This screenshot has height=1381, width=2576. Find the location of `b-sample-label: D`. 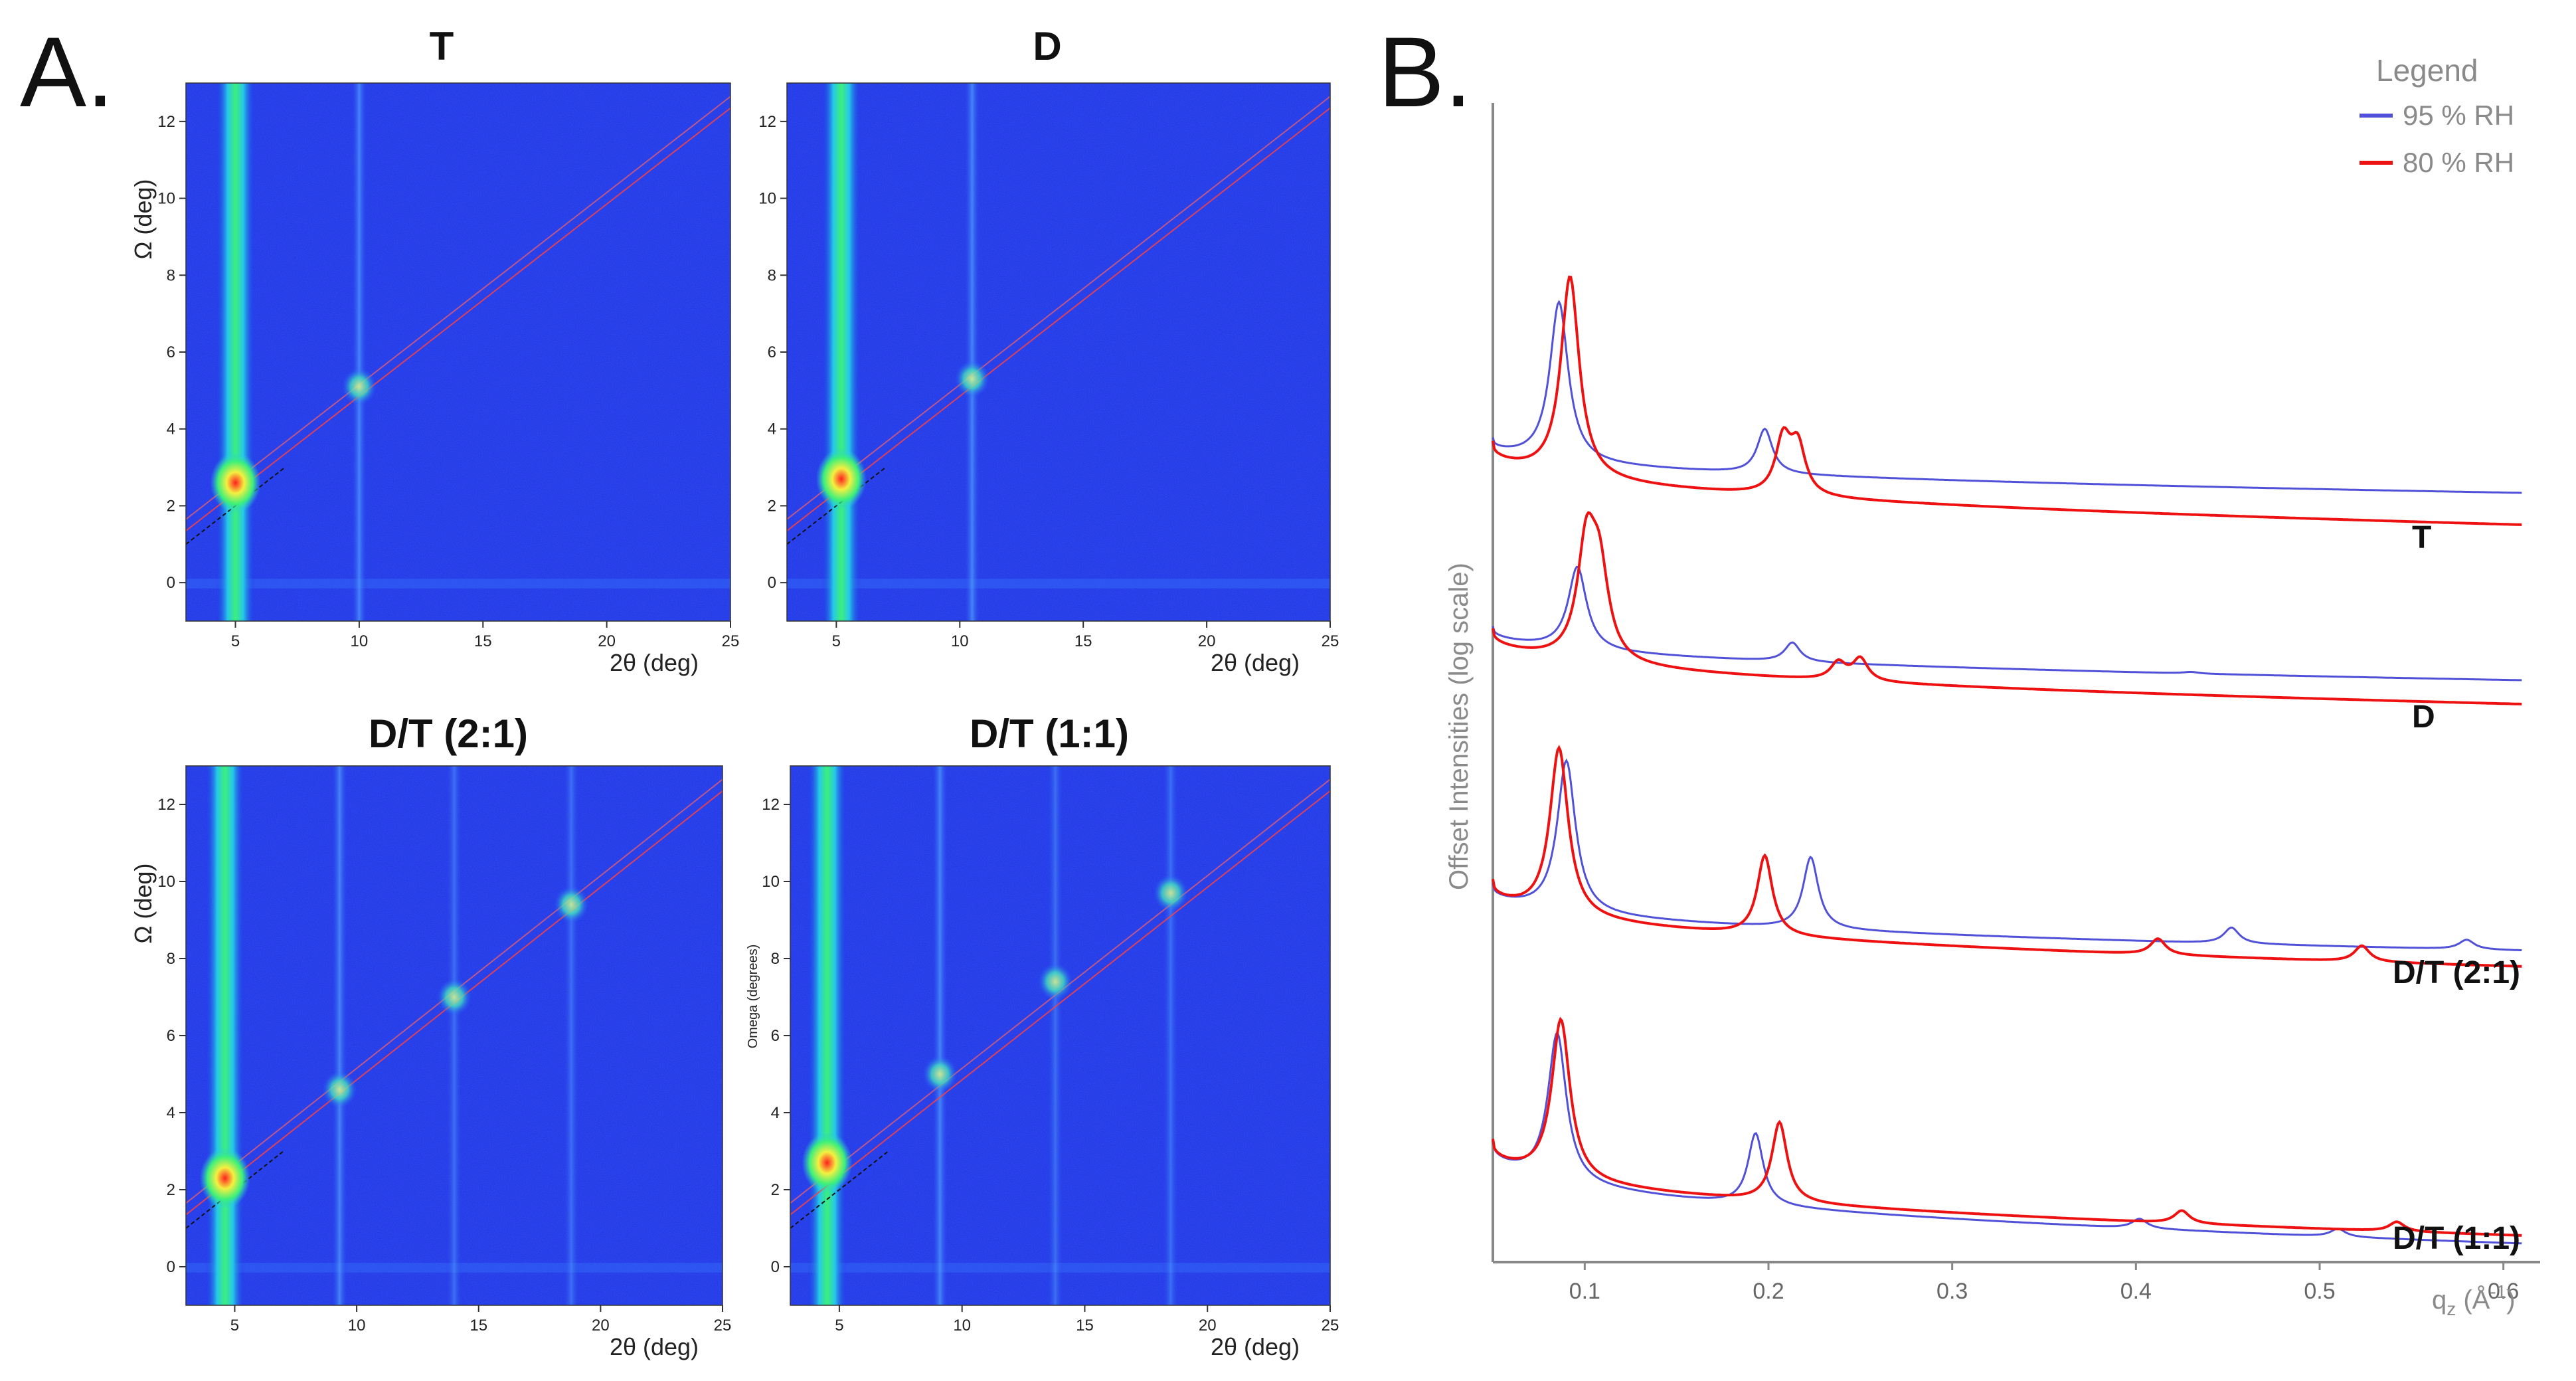

b-sample-label: D is located at coordinates (2423, 717).